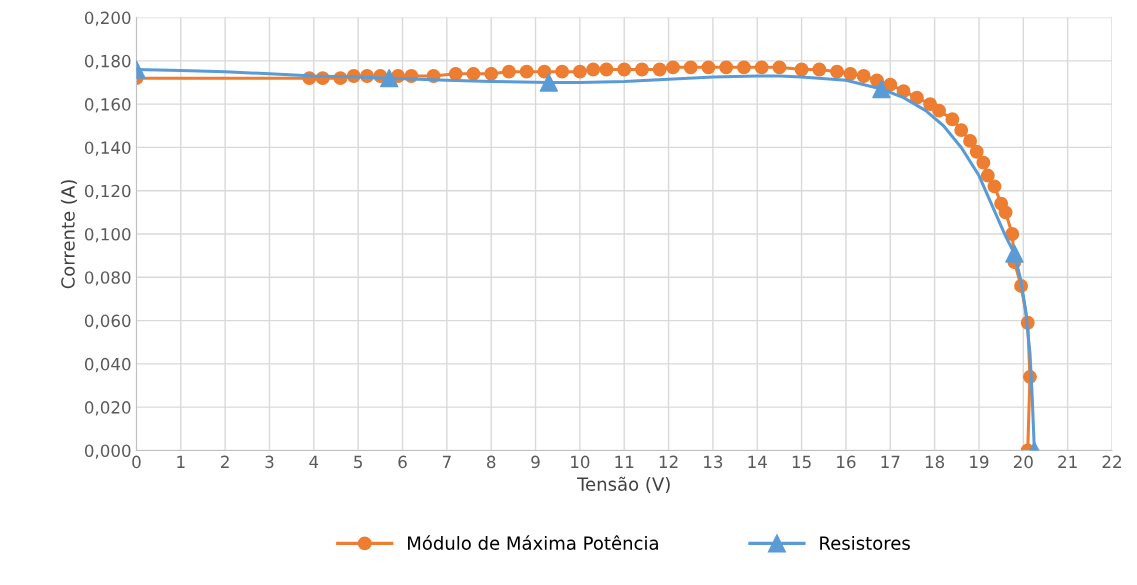  Describe the element at coordinates (713, 462) in the screenshot. I see `x-tick-label: 13` at that location.